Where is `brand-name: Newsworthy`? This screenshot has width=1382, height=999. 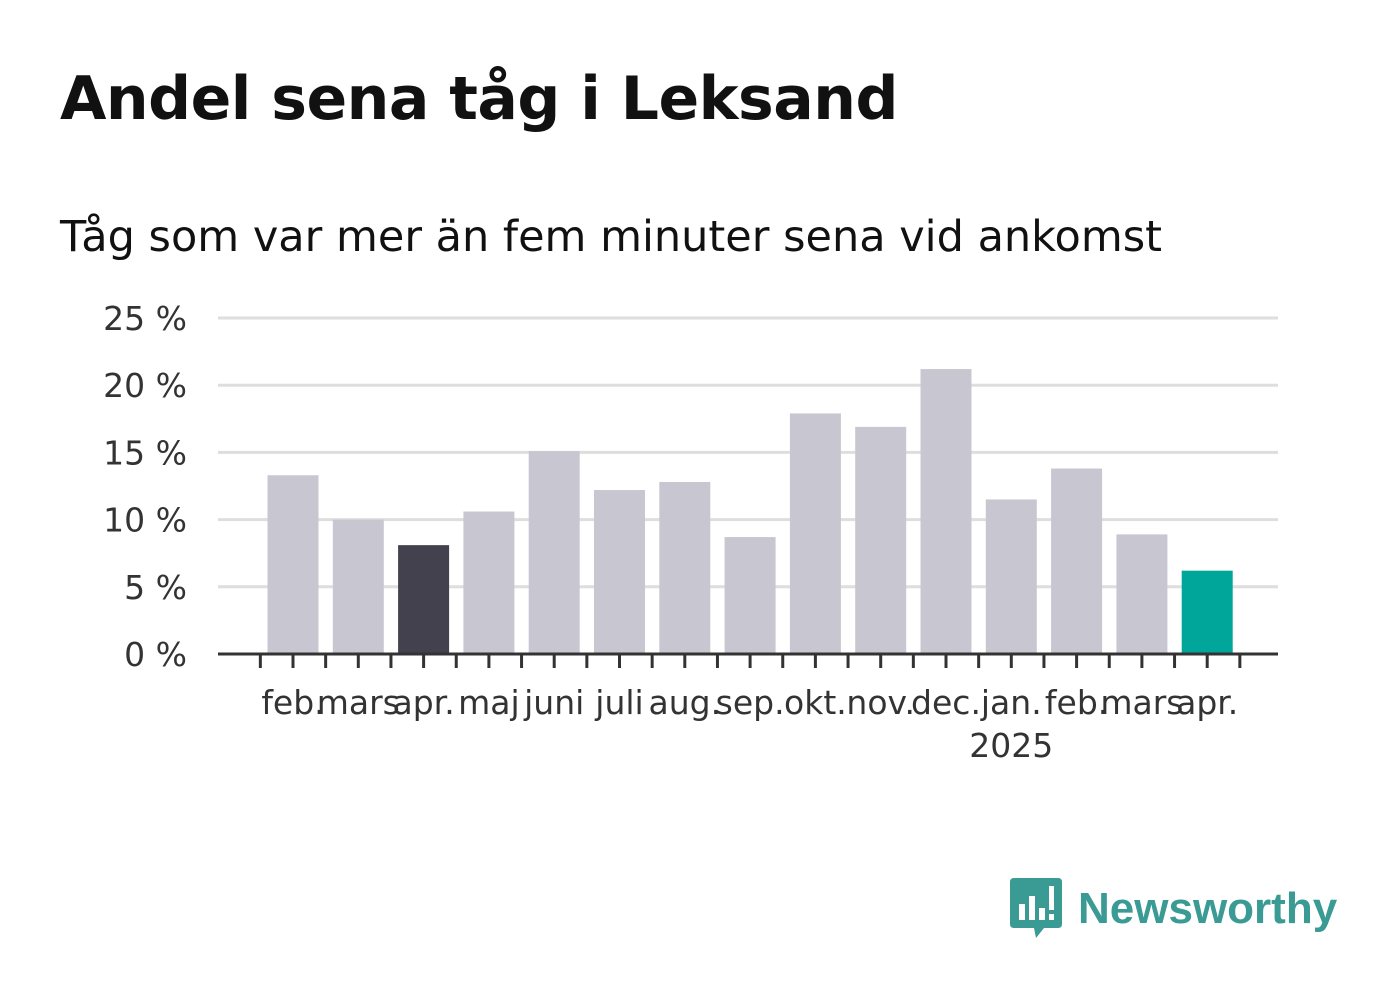 brand-name: Newsworthy is located at coordinates (1208, 908).